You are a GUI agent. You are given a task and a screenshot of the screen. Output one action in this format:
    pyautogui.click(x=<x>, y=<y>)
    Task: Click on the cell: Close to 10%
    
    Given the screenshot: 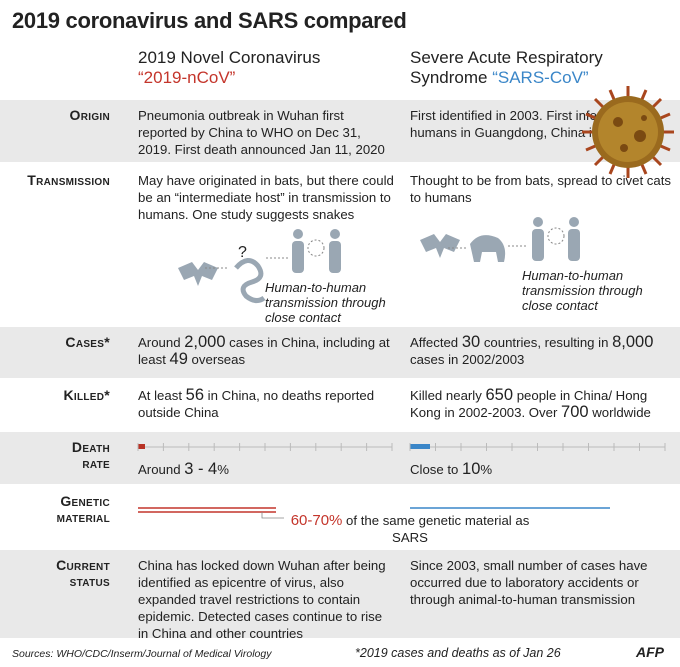 What is the action you would take?
    pyautogui.click(x=541, y=469)
    